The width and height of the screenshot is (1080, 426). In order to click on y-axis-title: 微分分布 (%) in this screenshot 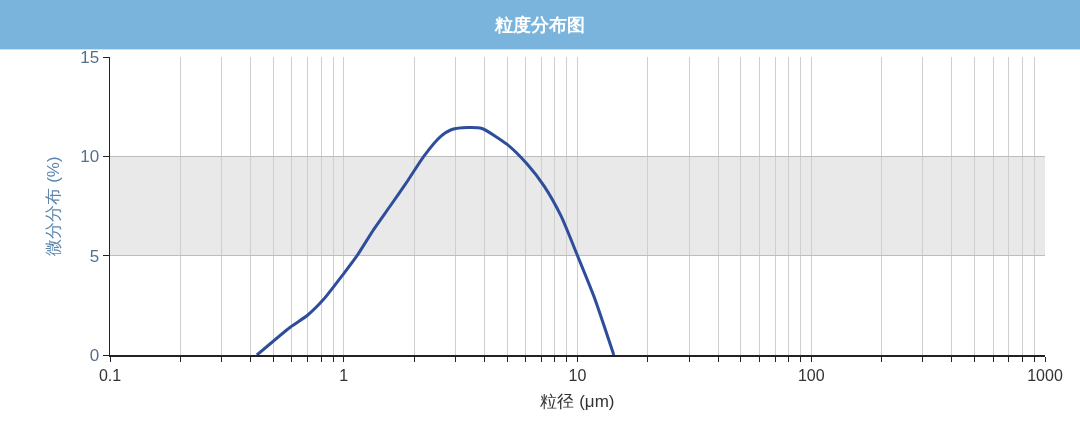, I will do `click(53, 206)`.